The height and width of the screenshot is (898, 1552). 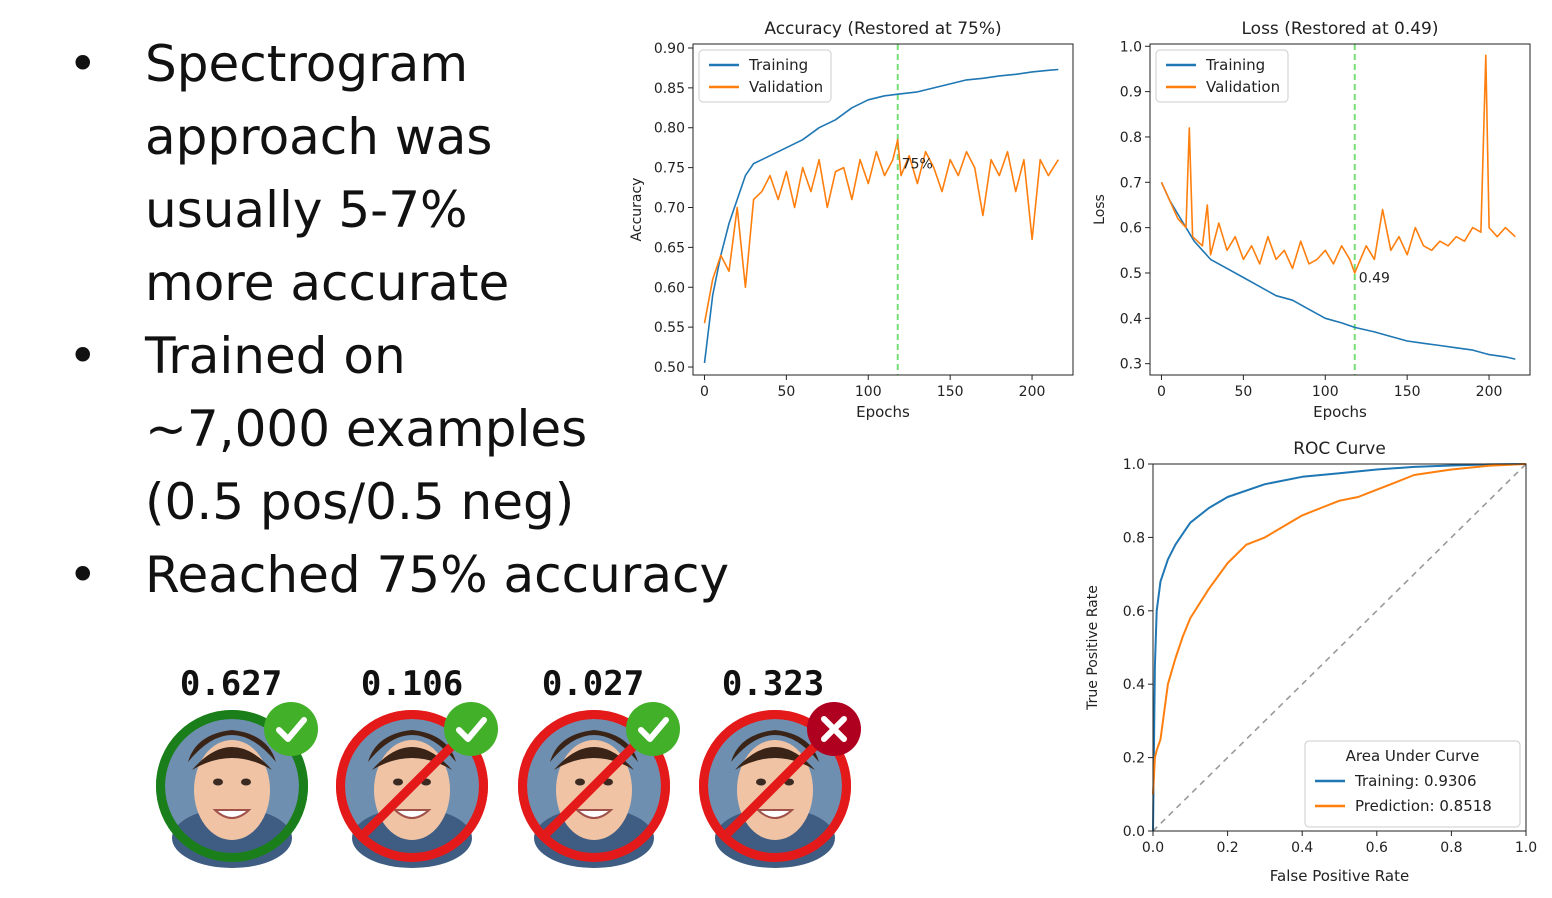 I want to click on chart-title: ROC Curve, so click(x=1339, y=449).